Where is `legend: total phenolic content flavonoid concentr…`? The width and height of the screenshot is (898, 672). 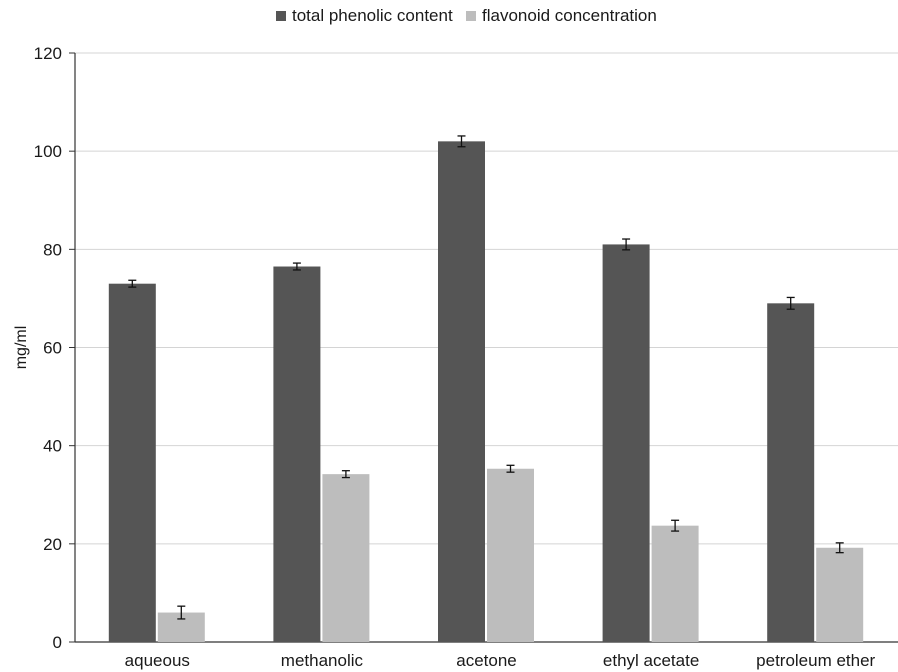 legend: total phenolic content flavonoid concentr… is located at coordinates (466, 15).